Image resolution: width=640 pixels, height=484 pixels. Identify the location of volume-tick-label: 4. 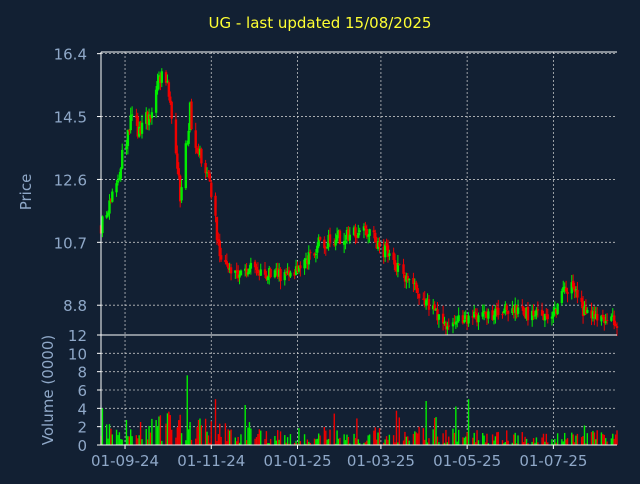
(82, 409).